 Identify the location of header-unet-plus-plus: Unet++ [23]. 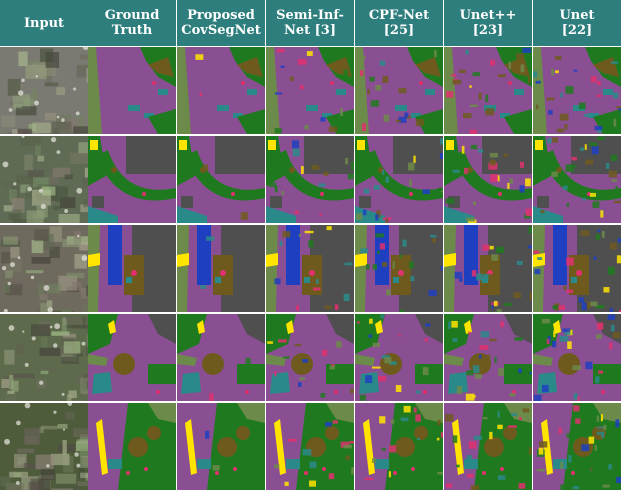
(488, 23).